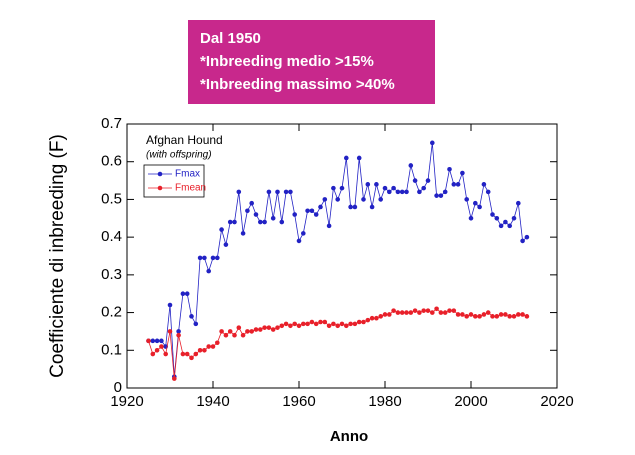  I want to click on x-tick-label: 2000, so click(470, 401).